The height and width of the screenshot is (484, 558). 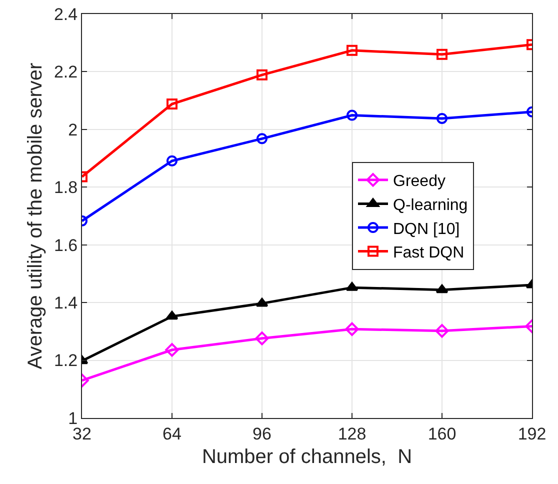 I want to click on x-tick-label: 96, so click(x=262, y=434).